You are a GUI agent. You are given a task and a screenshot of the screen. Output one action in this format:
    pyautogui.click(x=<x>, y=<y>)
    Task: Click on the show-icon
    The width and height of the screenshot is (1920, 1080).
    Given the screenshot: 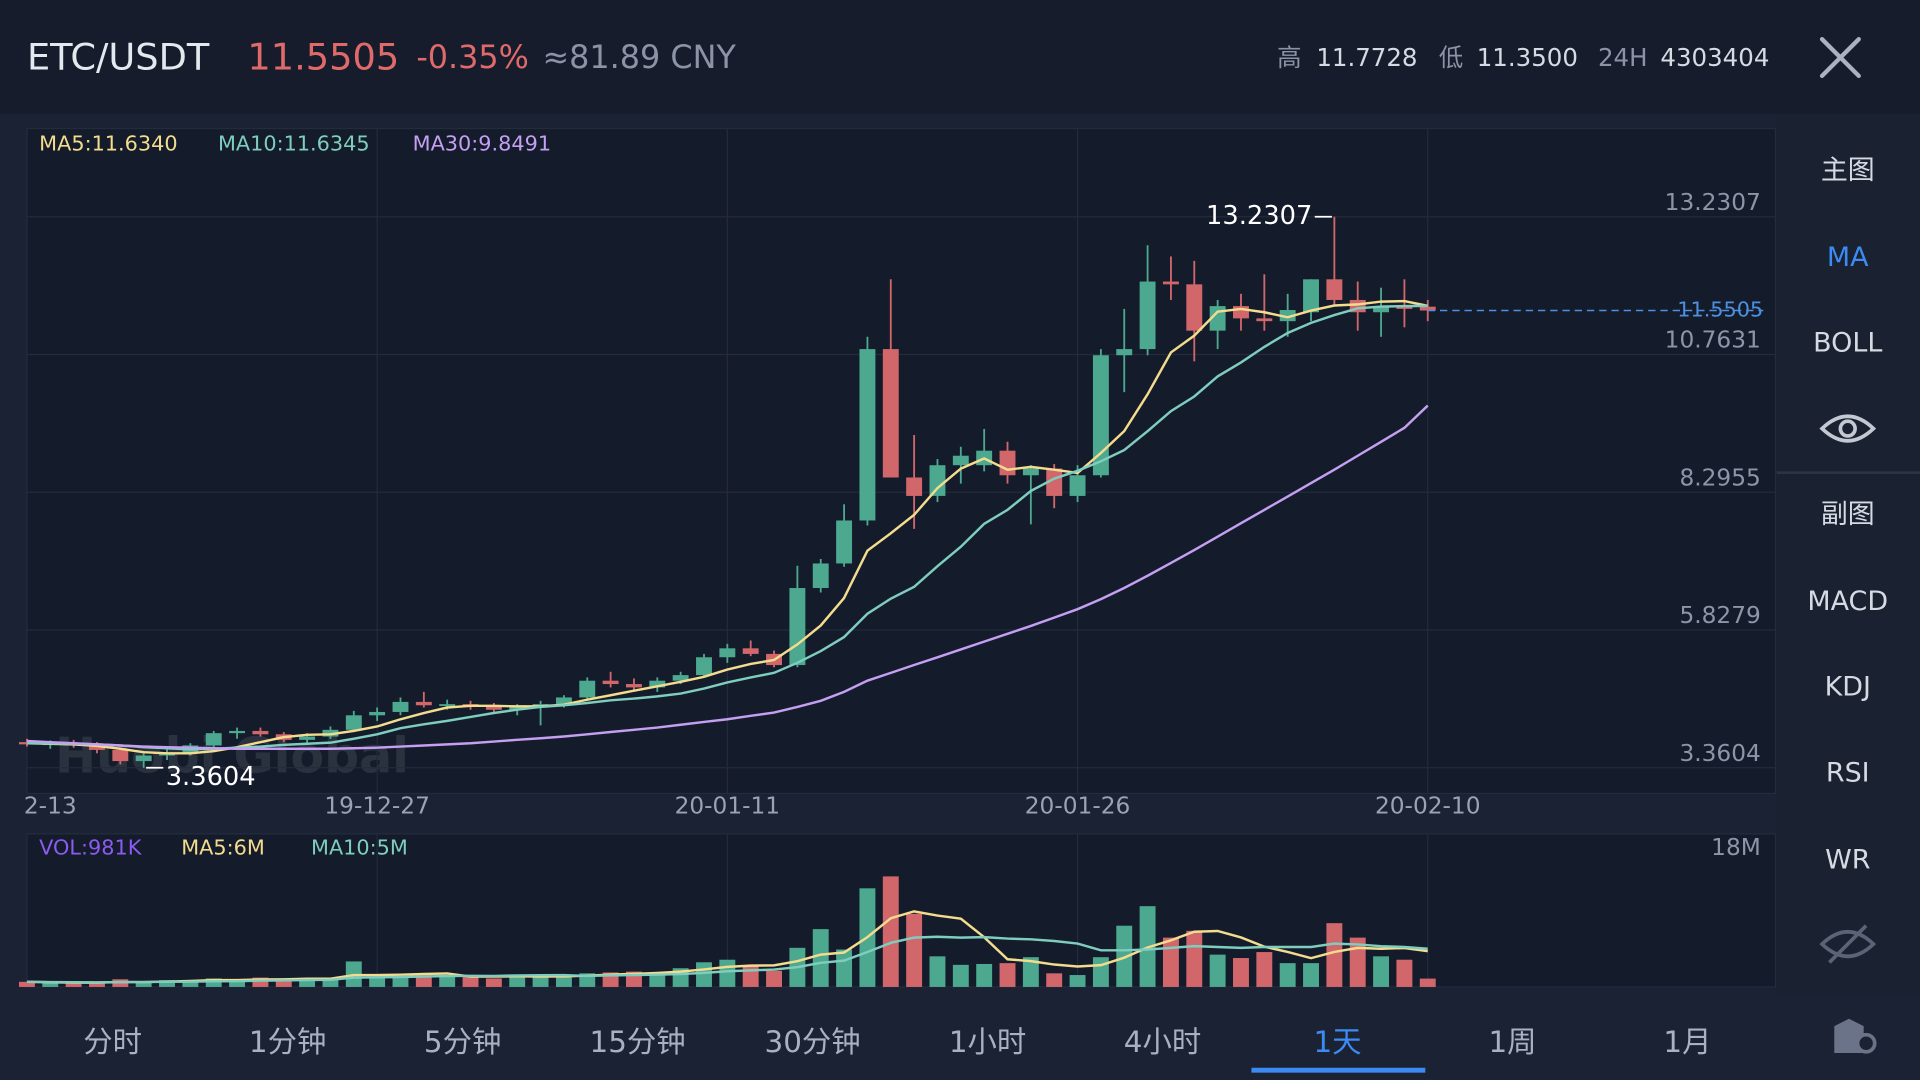 What is the action you would take?
    pyautogui.click(x=1848, y=428)
    